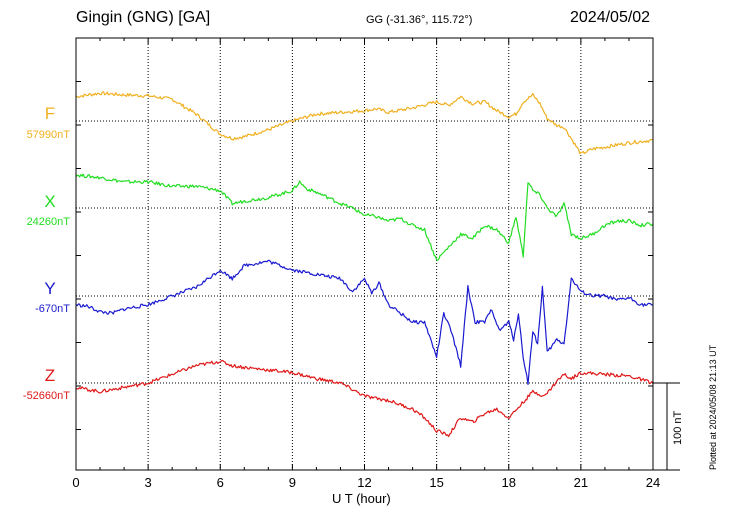  Describe the element at coordinates (419, 20) in the screenshot. I see `station-coordinates: GG (-31.36°, 115.72°)` at that location.